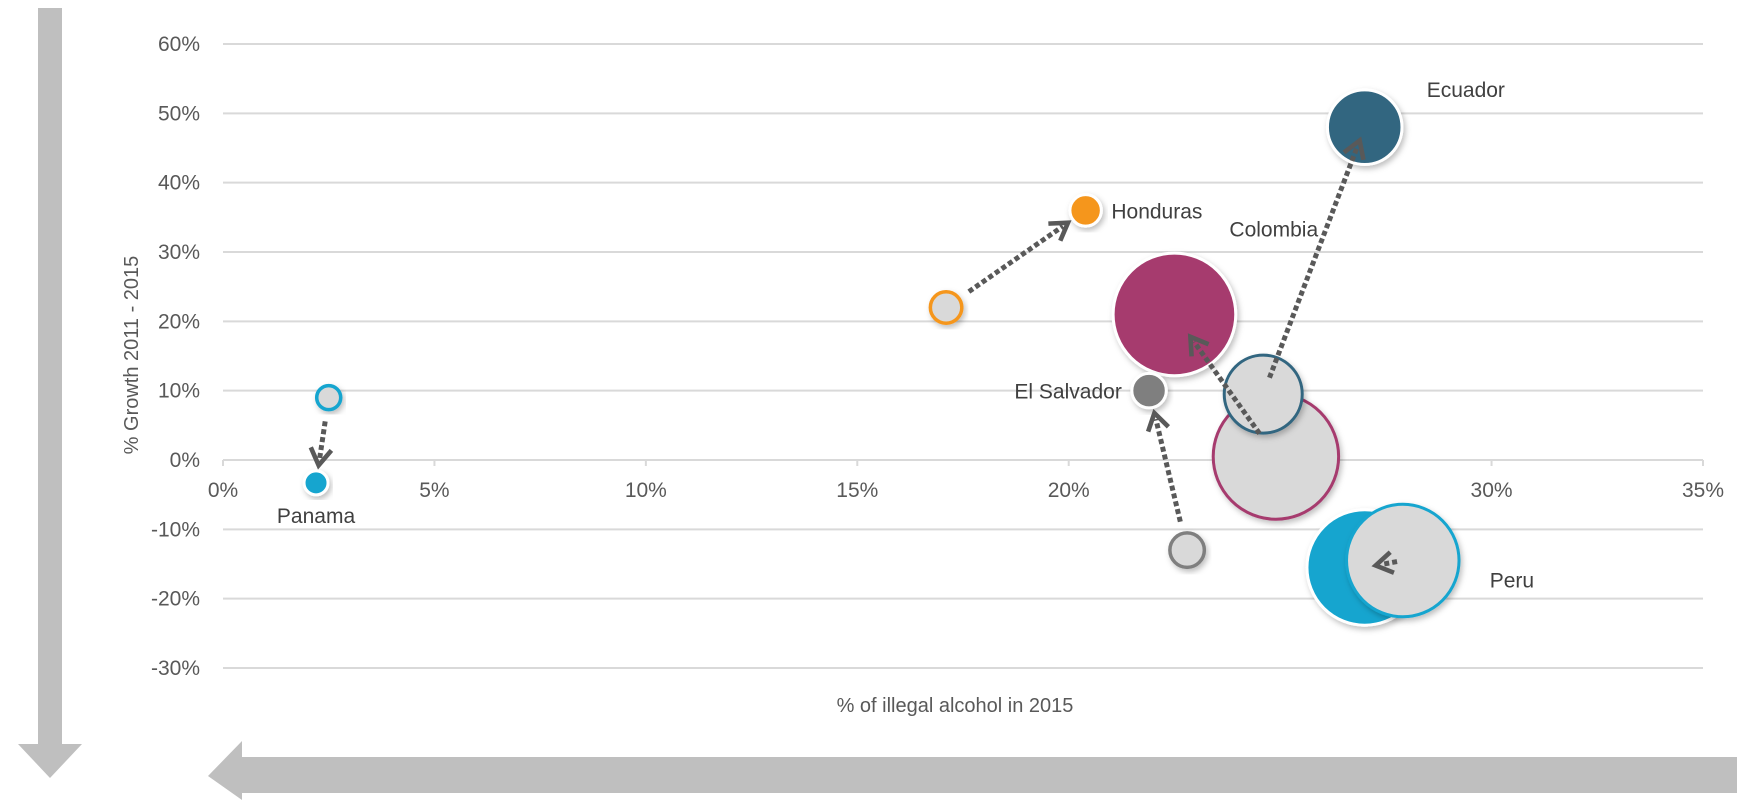  Describe the element at coordinates (179, 252) in the screenshot. I see `y-tick-label: 30%` at that location.